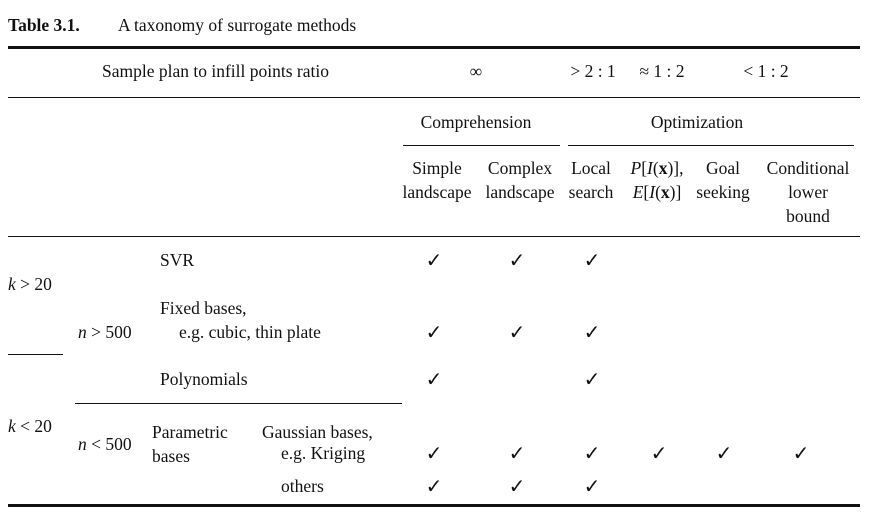 The width and height of the screenshot is (875, 517). Describe the element at coordinates (517, 486) in the screenshot. I see `check-others-col-2: ✓` at that location.